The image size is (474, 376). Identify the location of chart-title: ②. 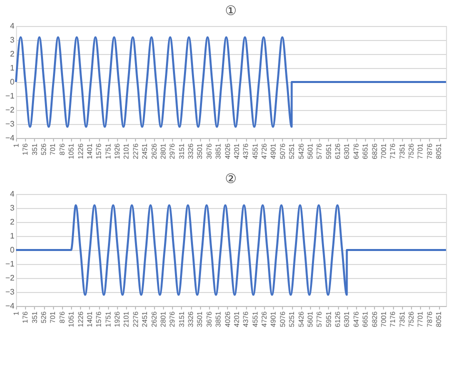
(231, 178).